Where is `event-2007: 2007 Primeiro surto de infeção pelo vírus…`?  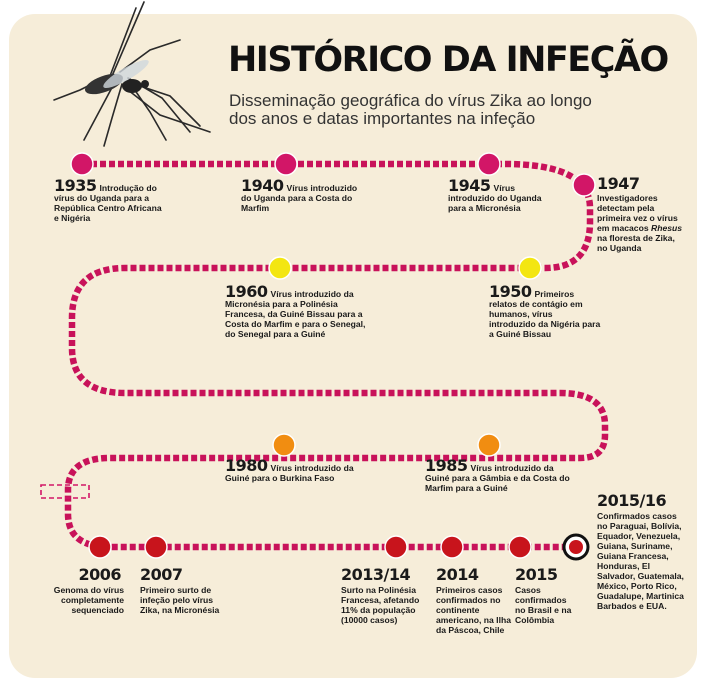 event-2007: 2007 Primeiro surto de infeção pelo vírus… is located at coordinates (185, 590).